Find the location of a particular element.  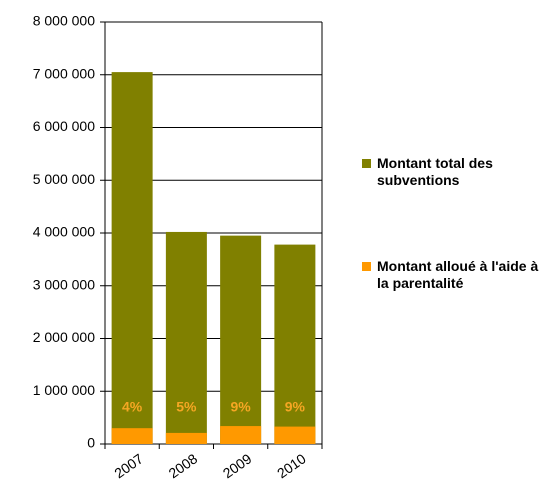

y-tick-label: 2 000 000 is located at coordinates (64, 337).